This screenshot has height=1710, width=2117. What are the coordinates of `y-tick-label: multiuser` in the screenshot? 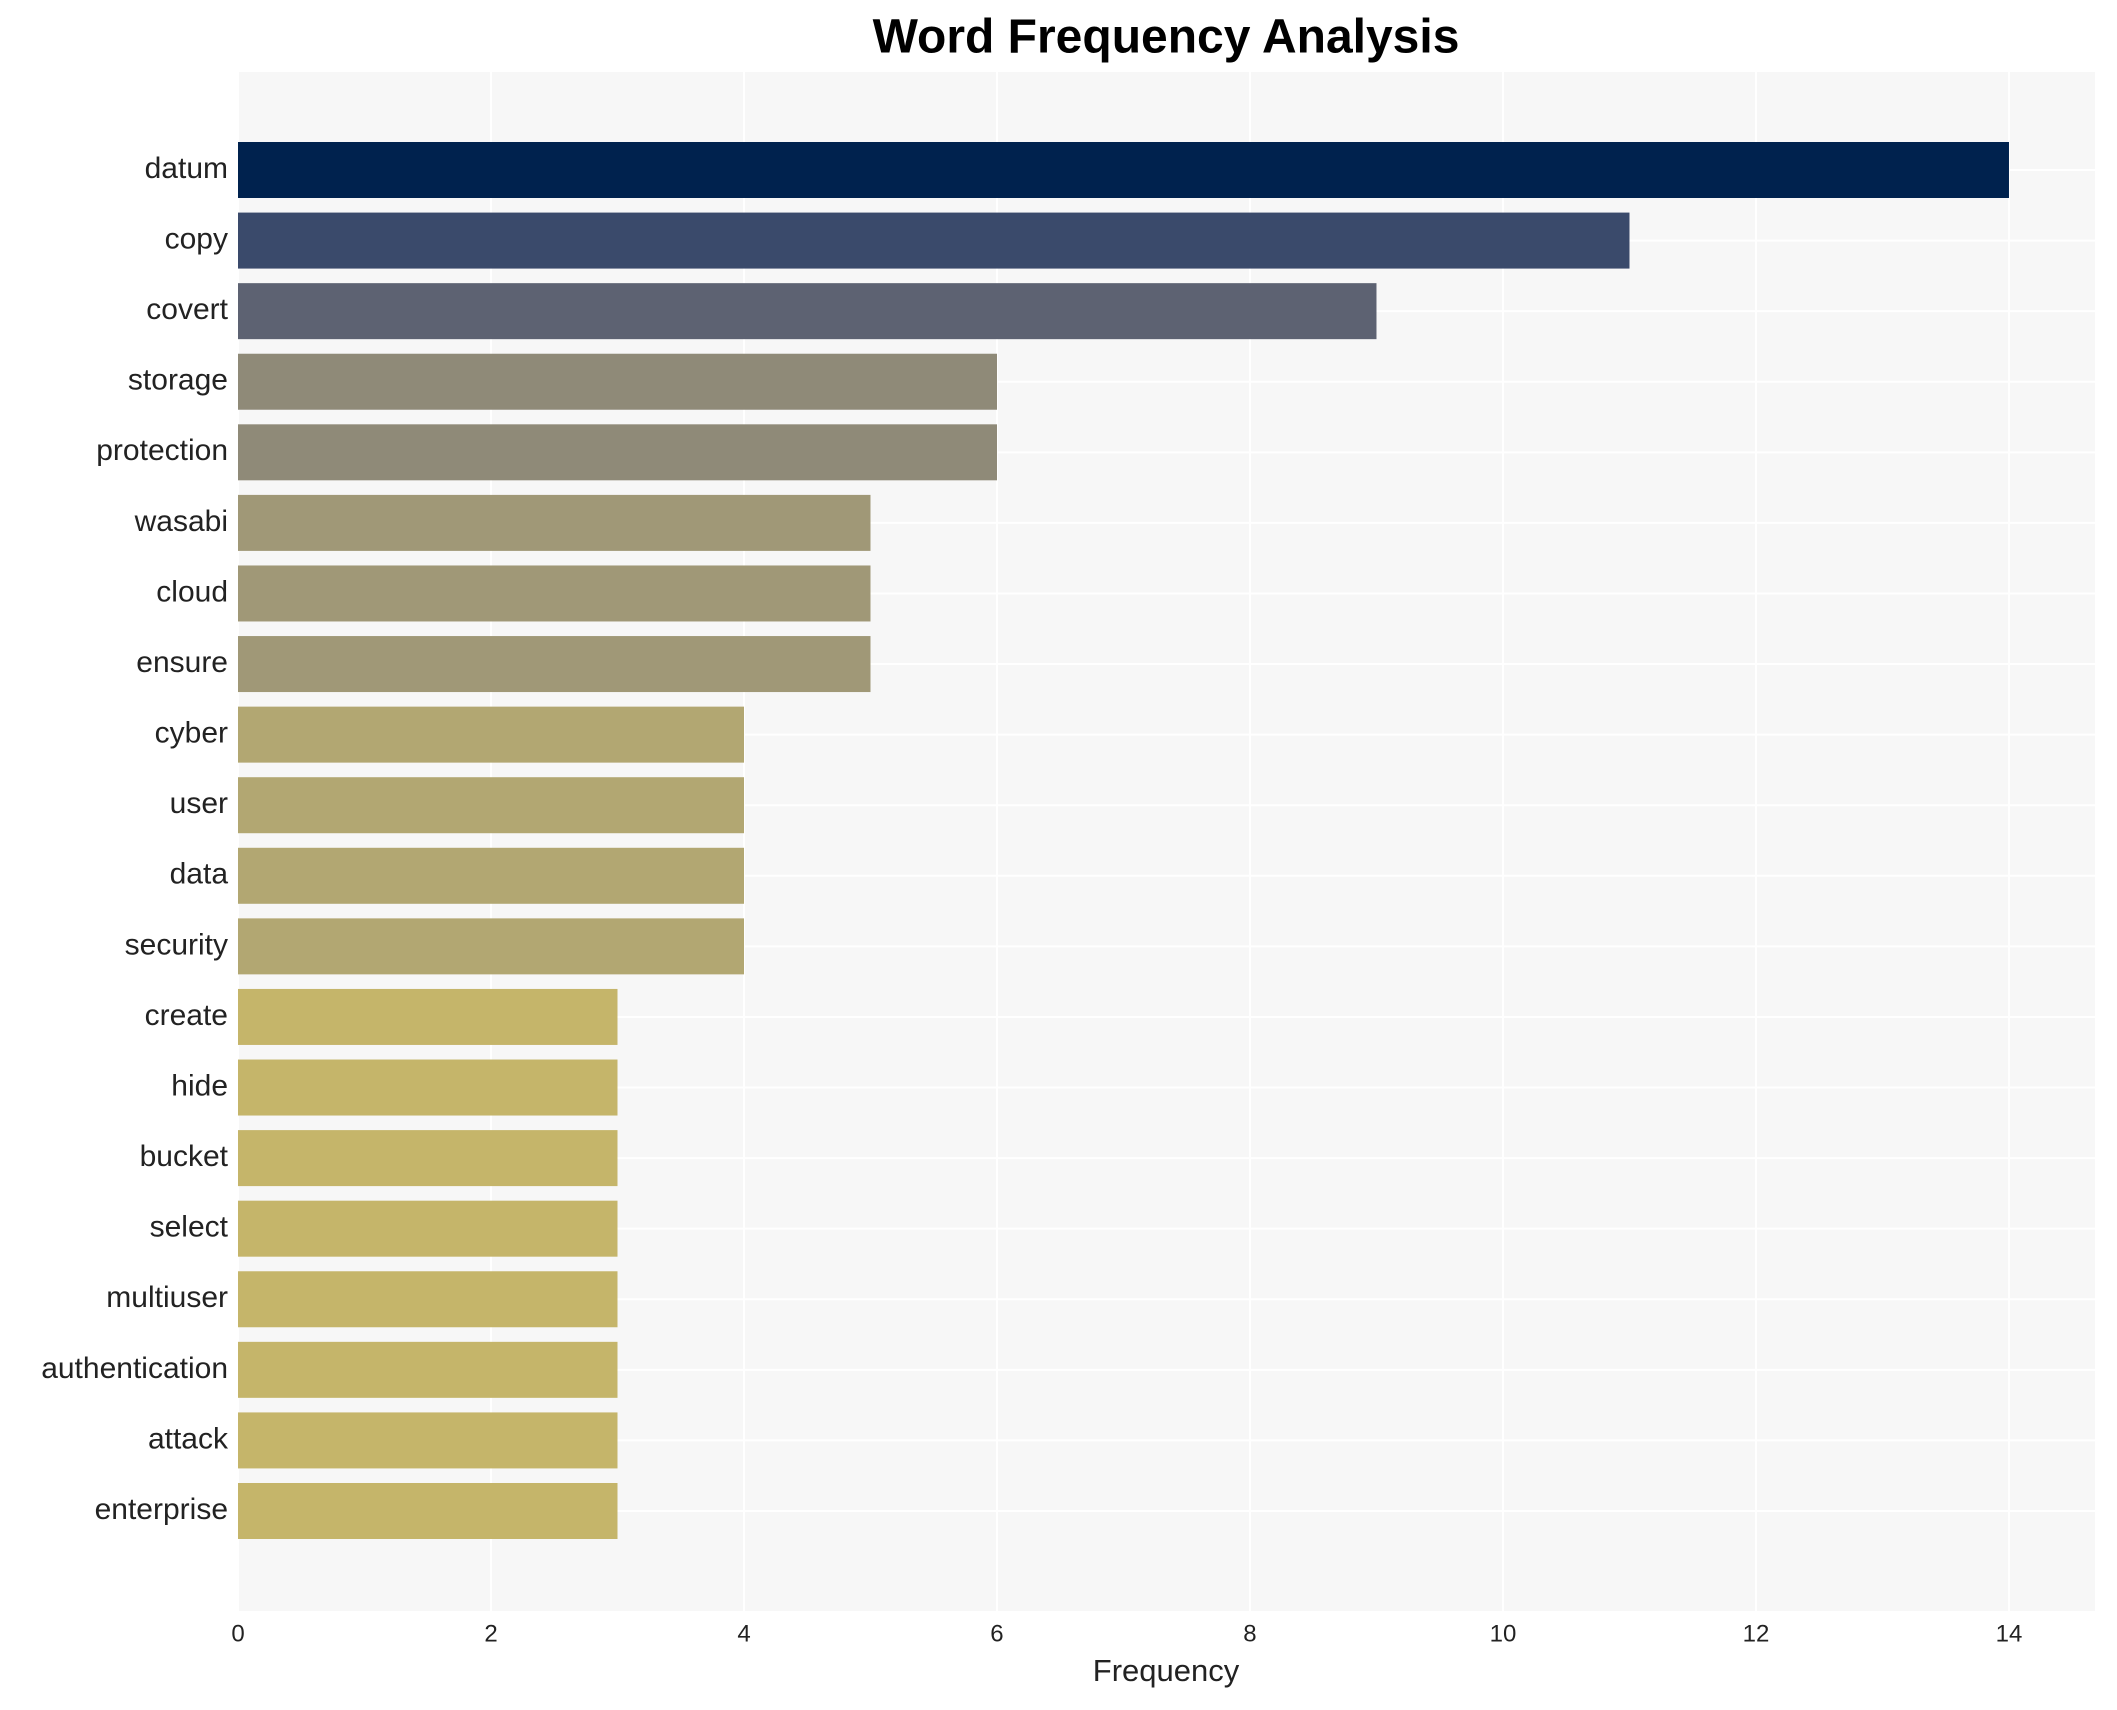 It's located at (167, 1297).